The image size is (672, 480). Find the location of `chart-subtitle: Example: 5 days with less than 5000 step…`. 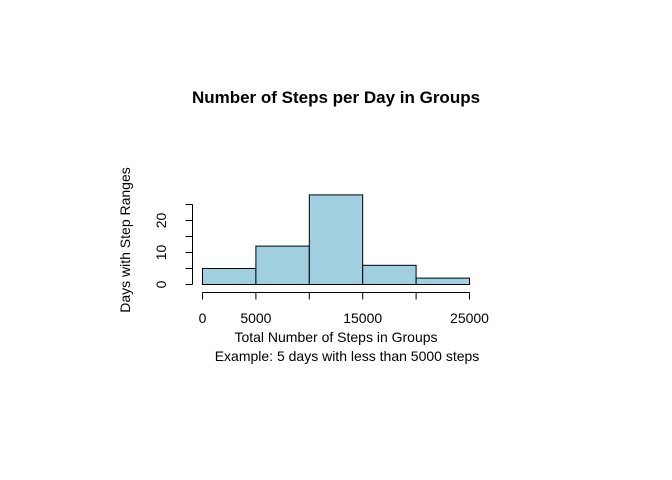

chart-subtitle: Example: 5 days with less than 5000 step… is located at coordinates (347, 356).